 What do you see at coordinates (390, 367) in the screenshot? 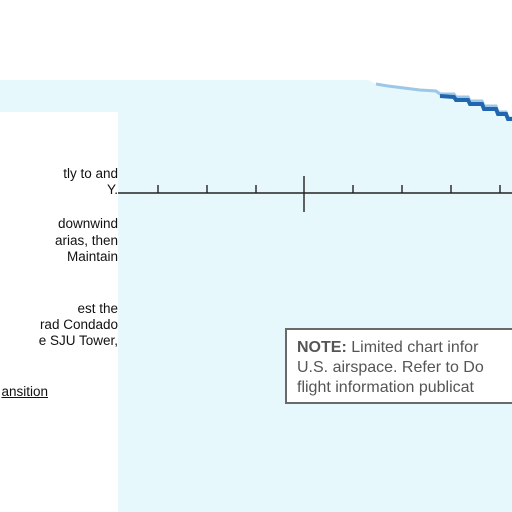
I see `note-line-2: U.S. airspace. Refer to Do` at bounding box center [390, 367].